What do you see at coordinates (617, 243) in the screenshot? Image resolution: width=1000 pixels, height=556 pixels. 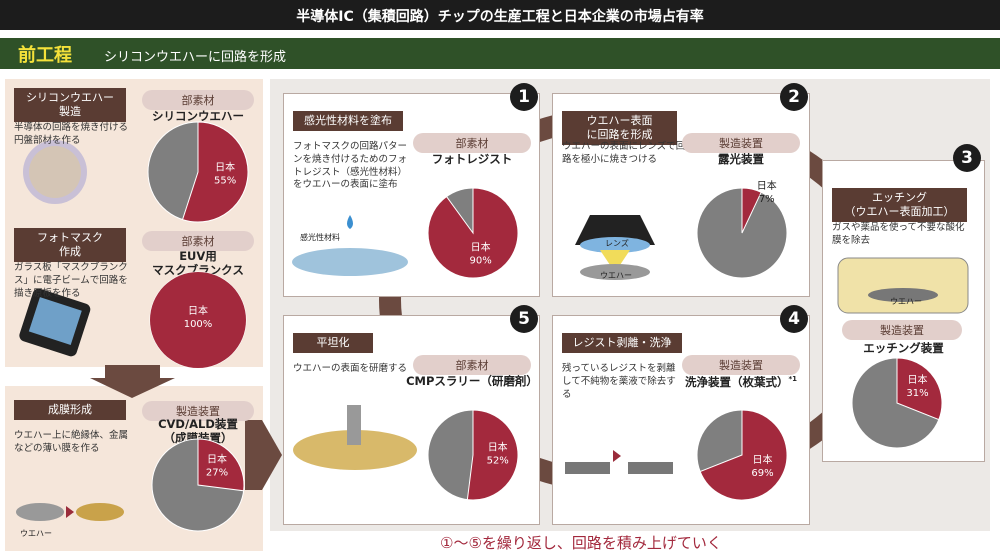 I see `image-label: レンズ` at bounding box center [617, 243].